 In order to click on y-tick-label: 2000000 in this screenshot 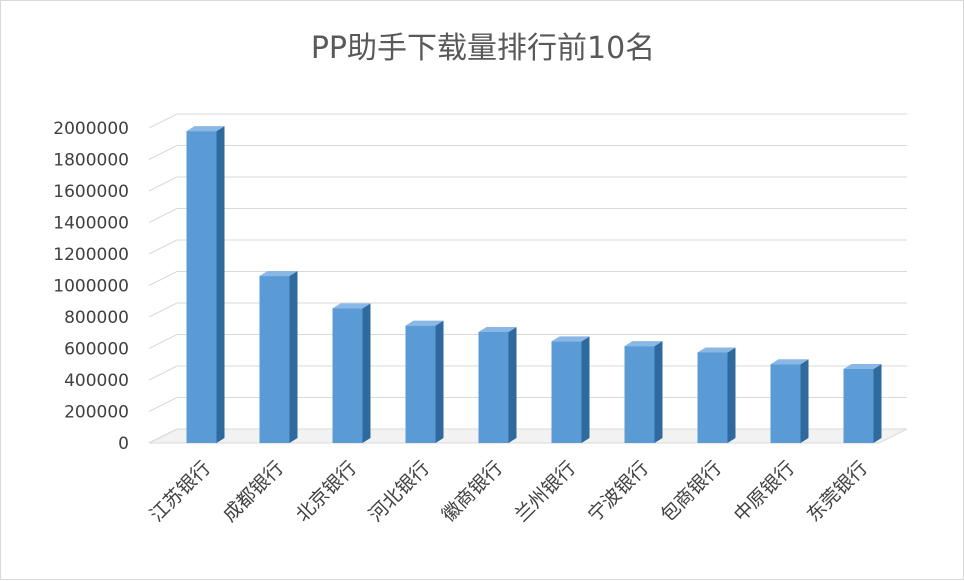, I will do `click(91, 129)`.